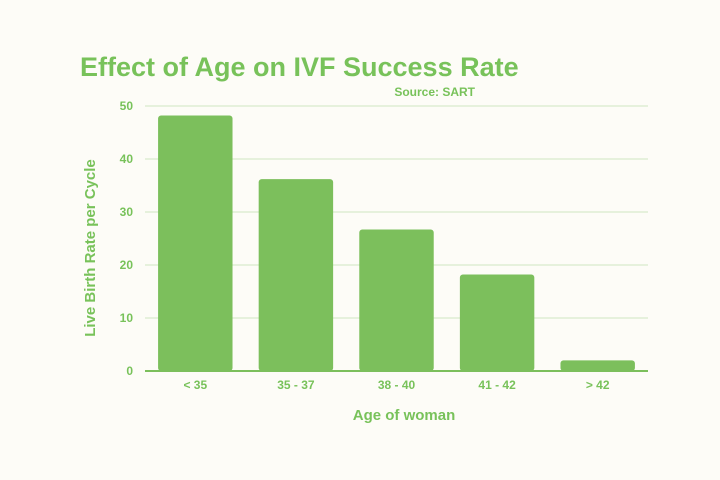 This screenshot has height=480, width=720. What do you see at coordinates (129, 371) in the screenshot?
I see `y-tick-label: 0` at bounding box center [129, 371].